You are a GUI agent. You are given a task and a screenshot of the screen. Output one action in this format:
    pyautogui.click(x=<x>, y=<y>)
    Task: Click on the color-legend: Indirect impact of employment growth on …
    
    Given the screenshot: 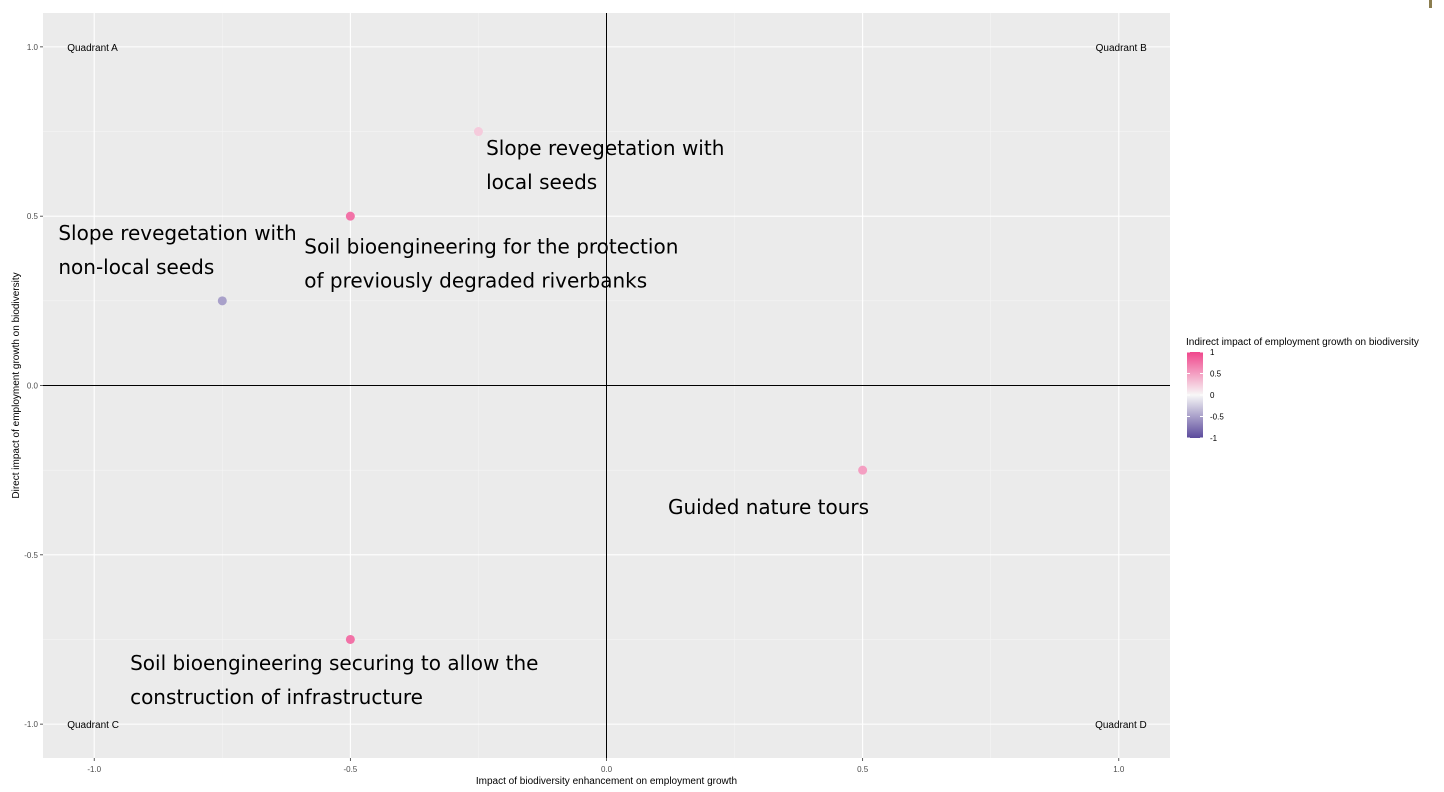 What is the action you would take?
    pyautogui.click(x=1302, y=390)
    